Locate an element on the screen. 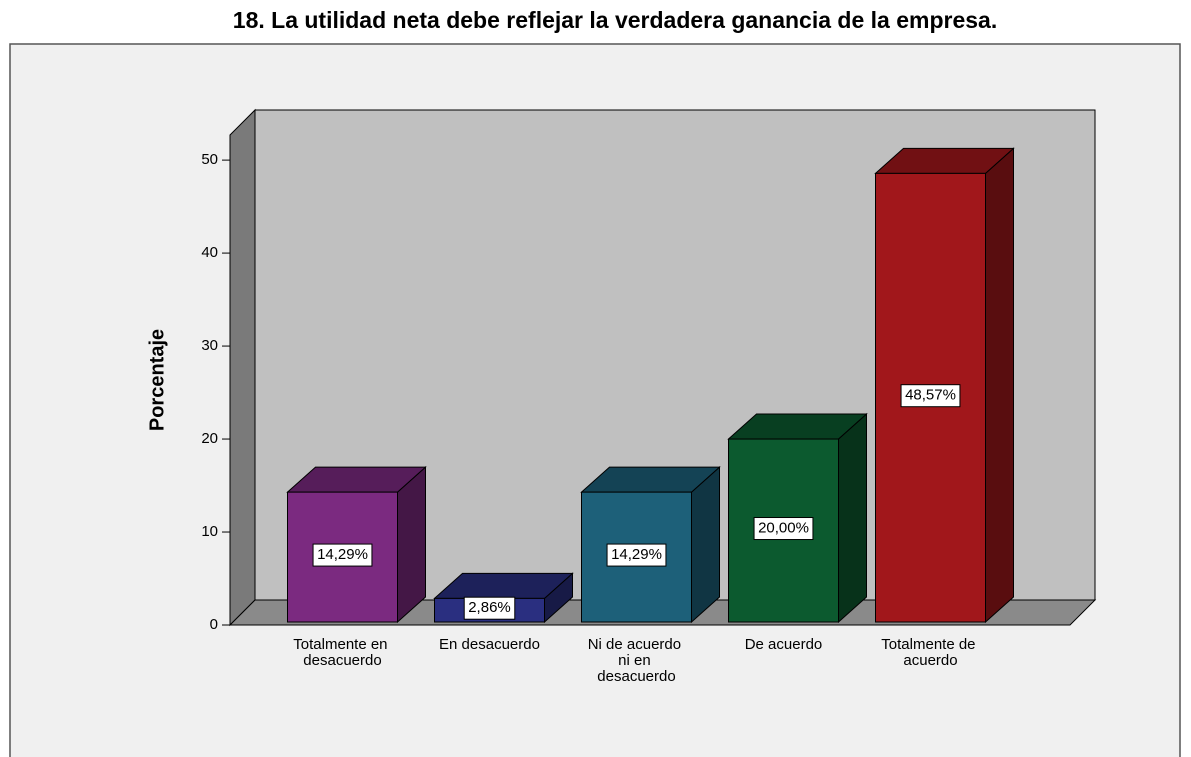 This screenshot has width=1191, height=757. value-label: 20,00% is located at coordinates (783, 527).